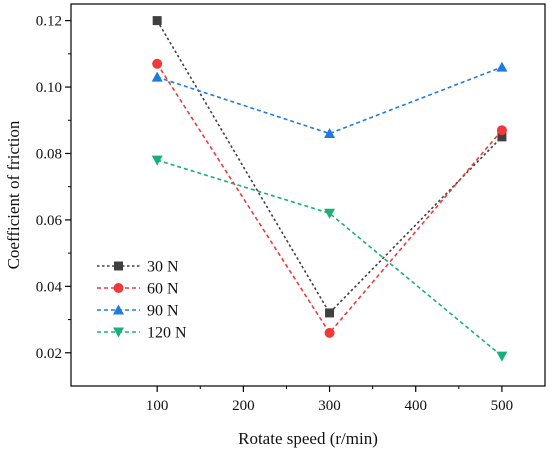 This screenshot has height=454, width=550. Describe the element at coordinates (502, 406) in the screenshot. I see `x-tick-label: 500` at that location.